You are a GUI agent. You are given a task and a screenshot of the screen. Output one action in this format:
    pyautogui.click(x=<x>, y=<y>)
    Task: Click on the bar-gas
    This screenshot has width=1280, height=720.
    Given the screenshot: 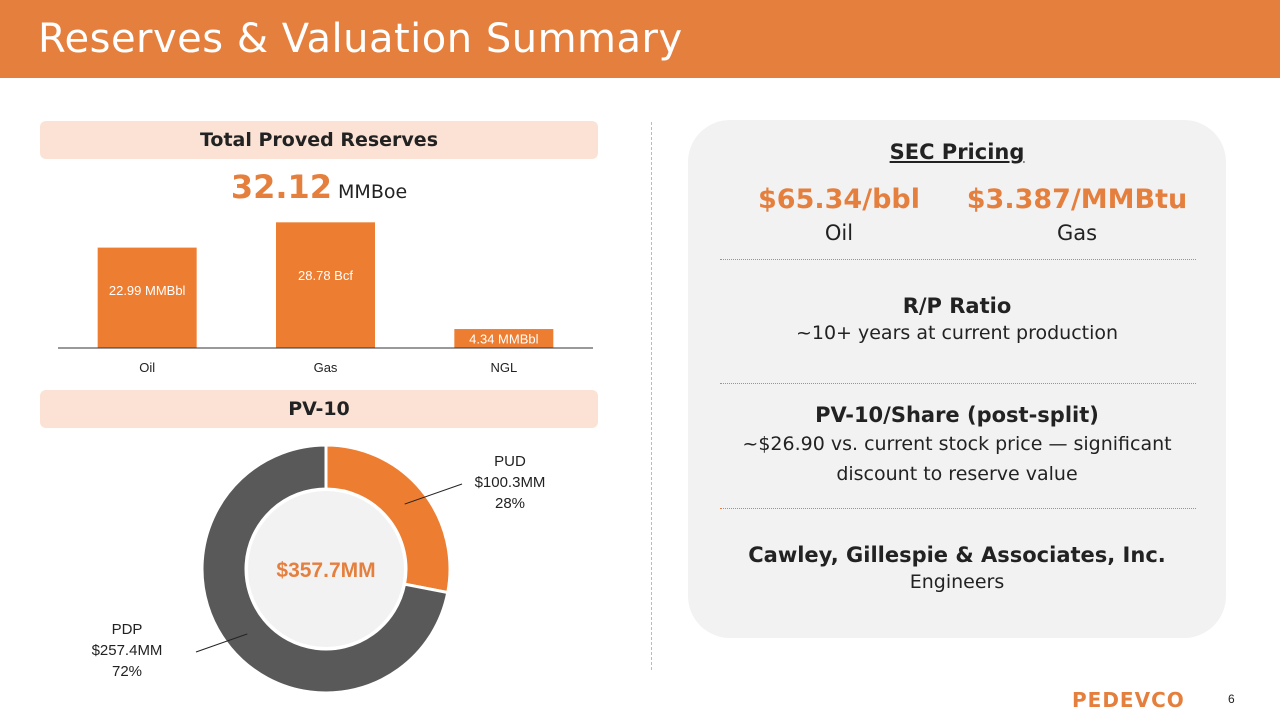 What is the action you would take?
    pyautogui.click(x=325, y=285)
    